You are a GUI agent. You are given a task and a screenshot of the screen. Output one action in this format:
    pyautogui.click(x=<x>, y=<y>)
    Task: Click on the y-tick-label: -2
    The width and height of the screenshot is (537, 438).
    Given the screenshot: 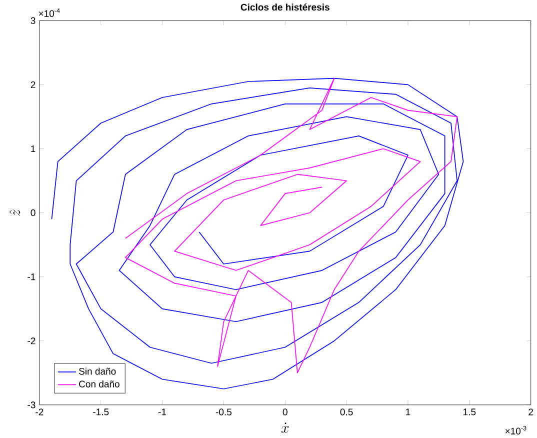 What is the action you would take?
    pyautogui.click(x=32, y=341)
    